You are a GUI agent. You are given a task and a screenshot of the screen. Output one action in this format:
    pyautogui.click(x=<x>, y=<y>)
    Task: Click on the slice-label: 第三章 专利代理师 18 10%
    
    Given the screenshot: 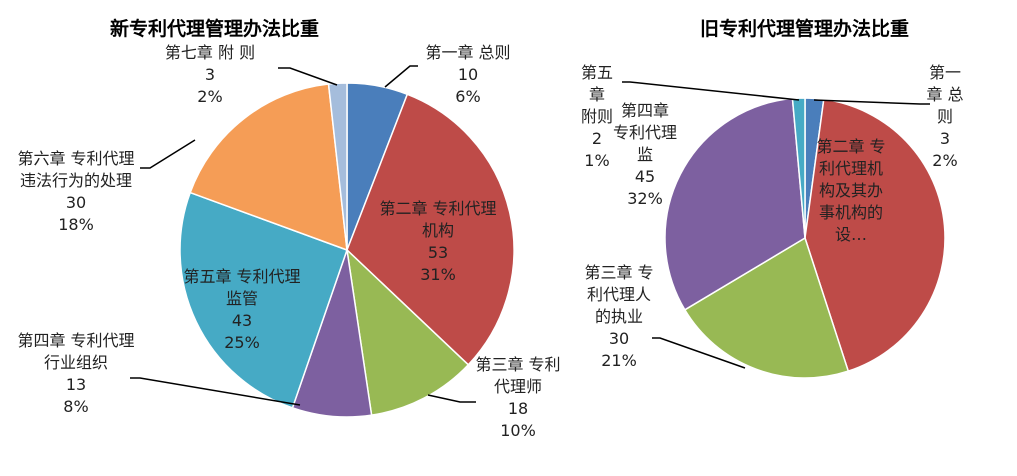 What is the action you would take?
    pyautogui.click(x=518, y=398)
    